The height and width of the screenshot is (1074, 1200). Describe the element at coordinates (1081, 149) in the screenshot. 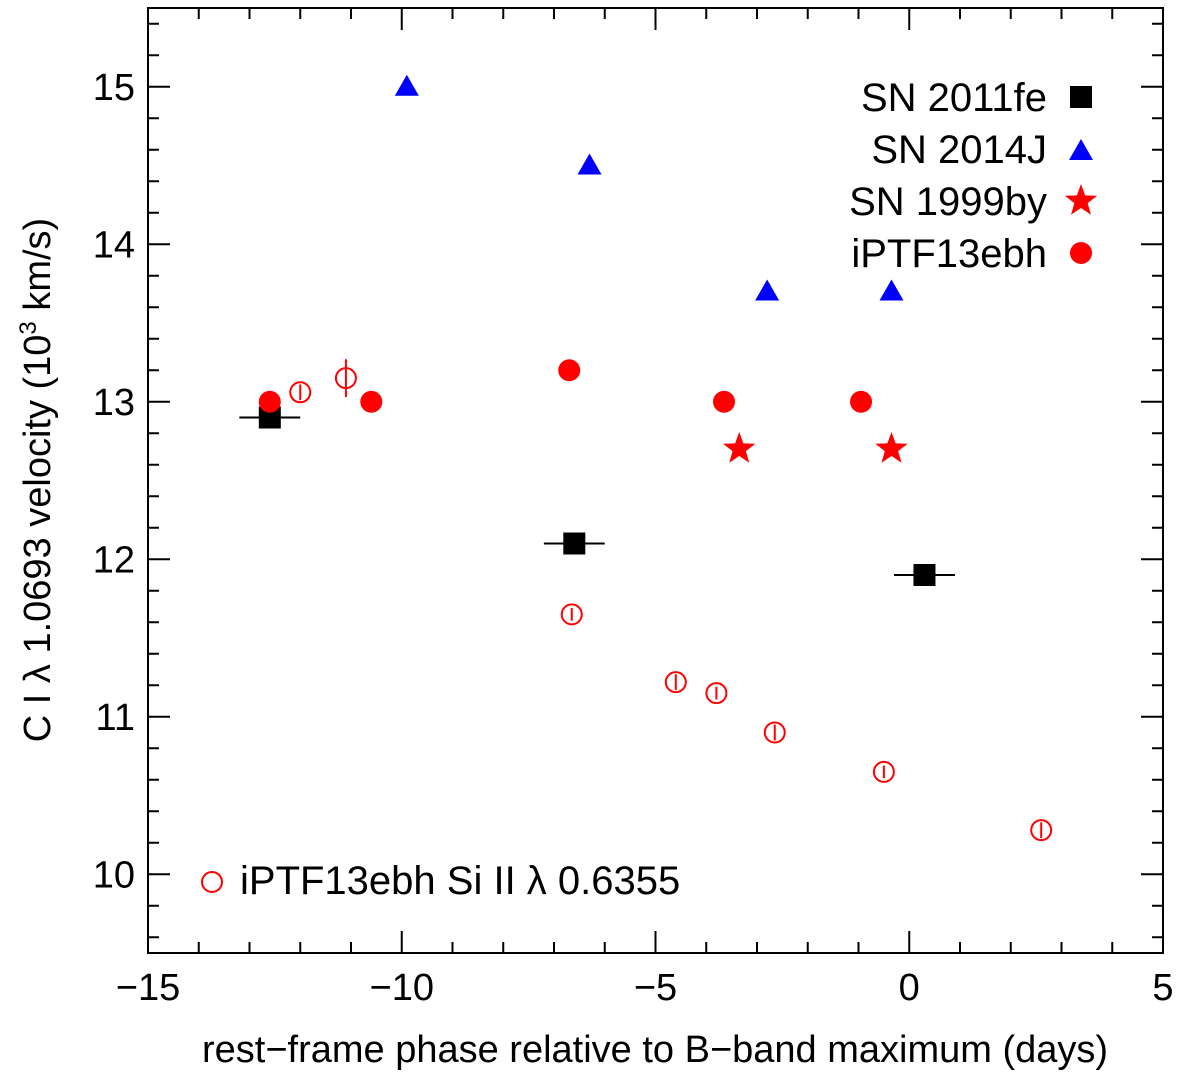

I see `legend-marker-triangle` at that location.